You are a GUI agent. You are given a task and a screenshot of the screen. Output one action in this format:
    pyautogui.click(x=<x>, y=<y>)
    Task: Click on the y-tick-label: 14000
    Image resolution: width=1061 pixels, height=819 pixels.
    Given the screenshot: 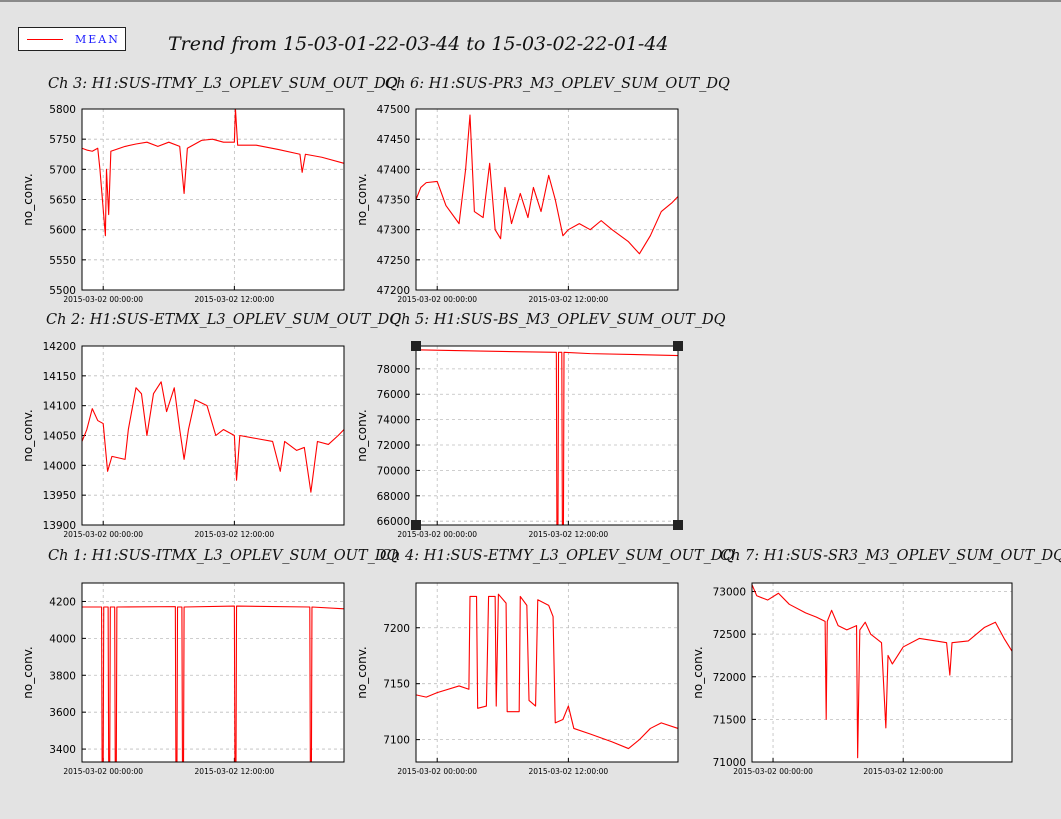 What is the action you would take?
    pyautogui.click(x=59, y=466)
    